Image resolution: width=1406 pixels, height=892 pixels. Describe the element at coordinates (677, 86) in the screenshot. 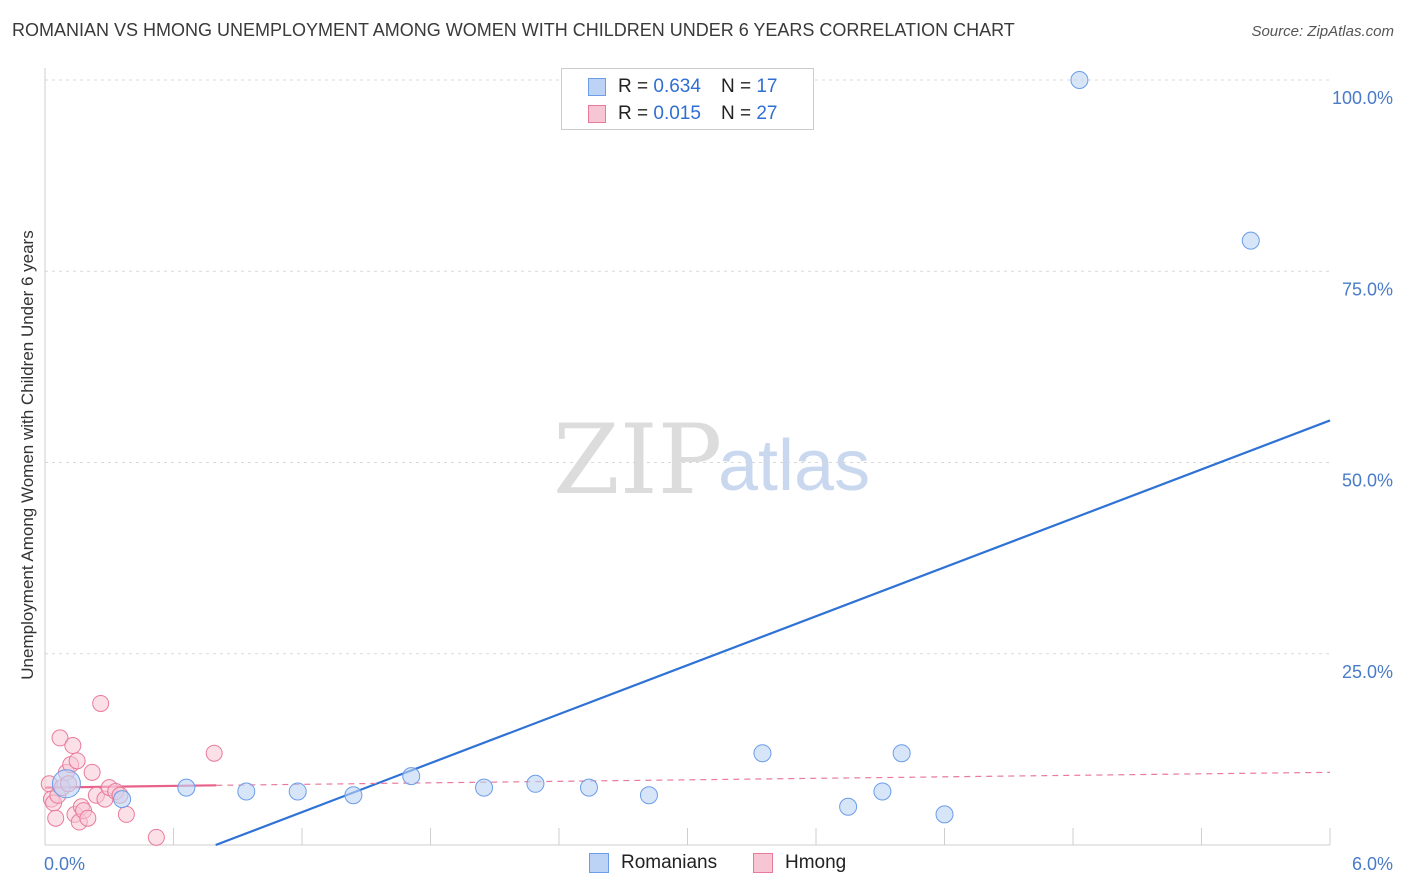

I see `legend-r-value: 0.634` at that location.